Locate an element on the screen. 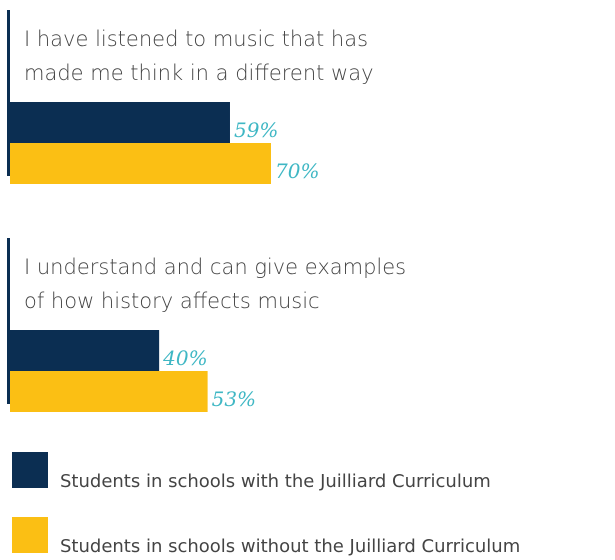  legend-swatch-without is located at coordinates (30, 535).